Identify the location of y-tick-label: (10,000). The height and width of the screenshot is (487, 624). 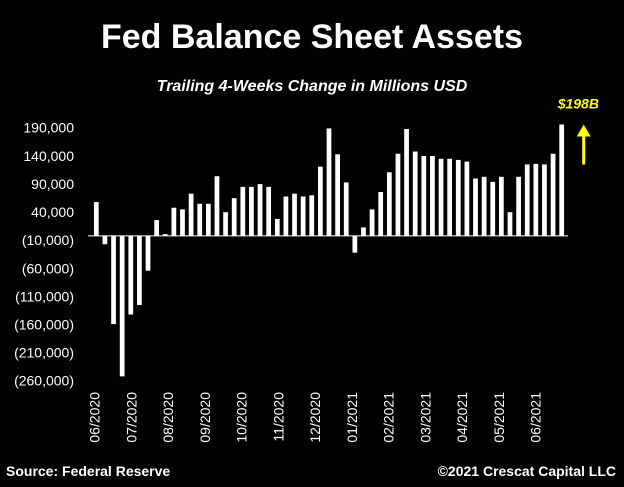
(48, 240).